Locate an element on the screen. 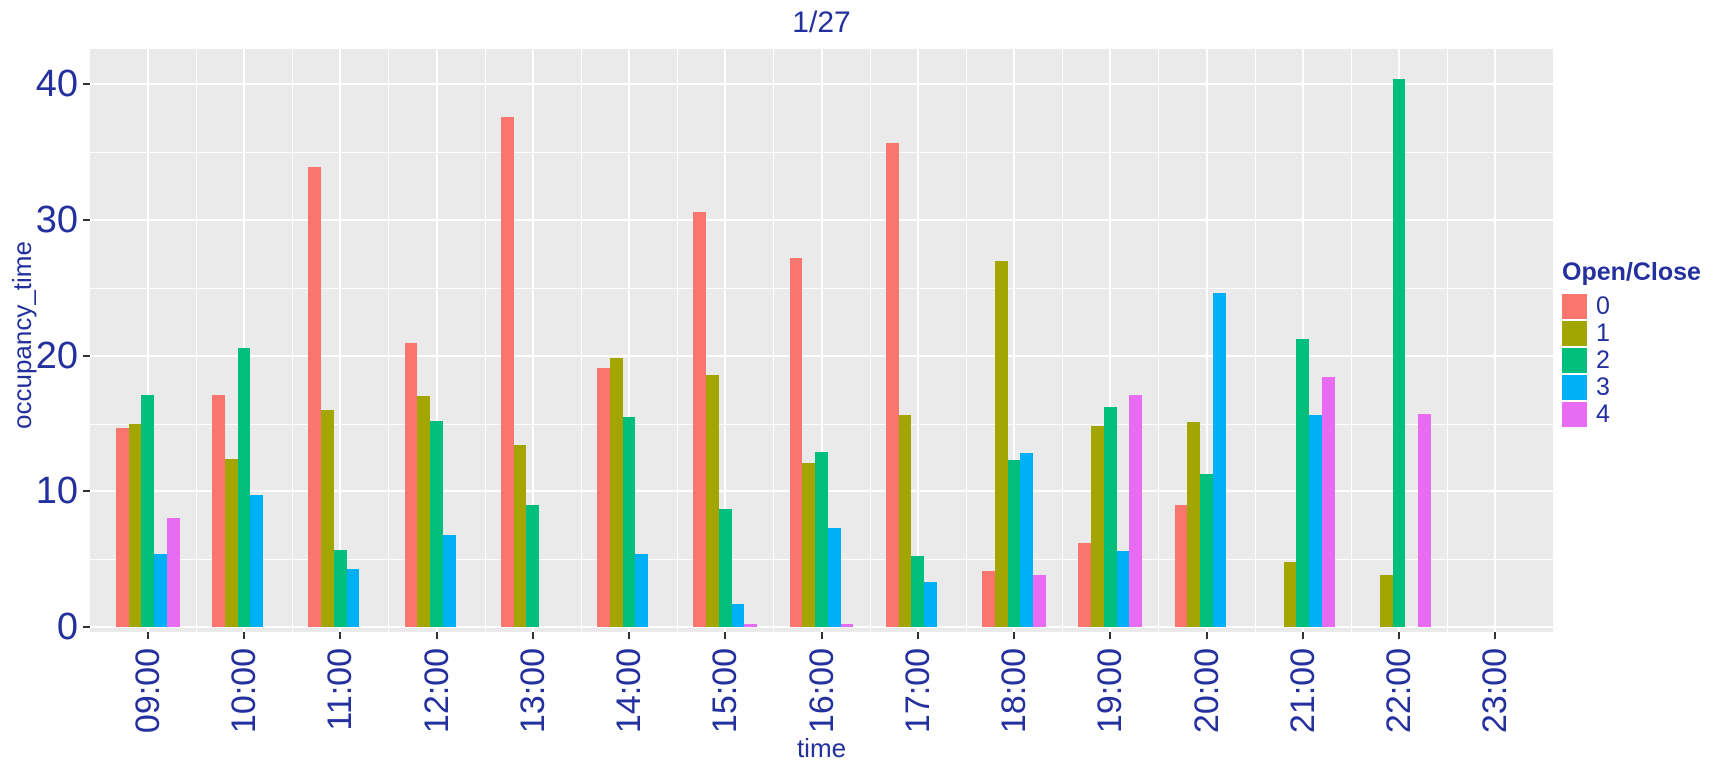 This screenshot has height=774, width=1715. bar-15:00-group-0 is located at coordinates (700, 419).